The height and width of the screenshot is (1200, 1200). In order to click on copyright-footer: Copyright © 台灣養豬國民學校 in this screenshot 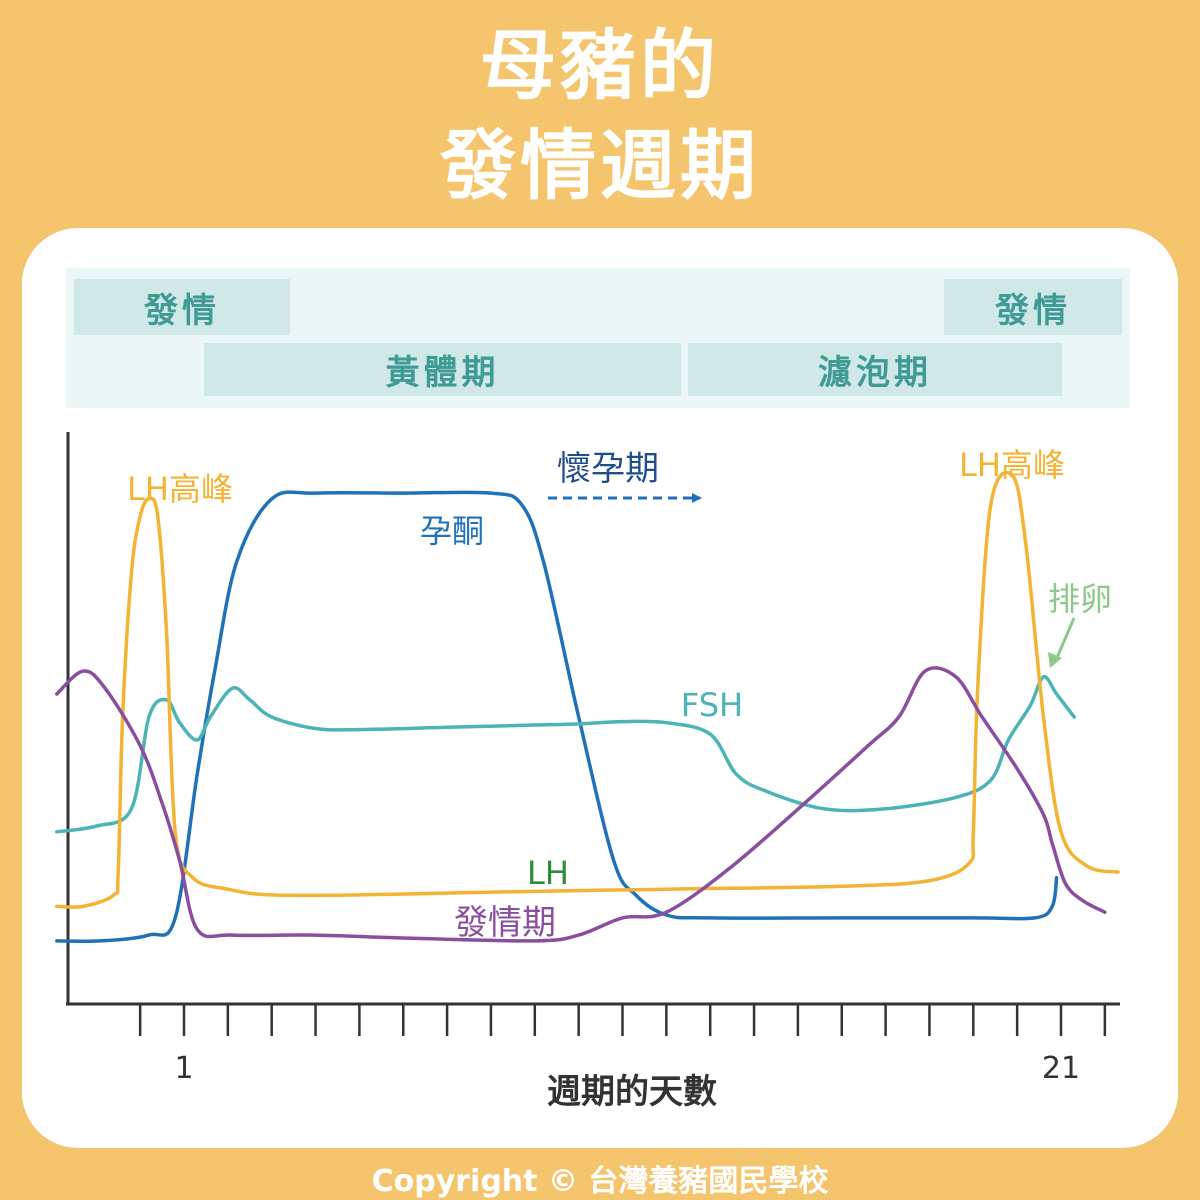, I will do `click(600, 1181)`.